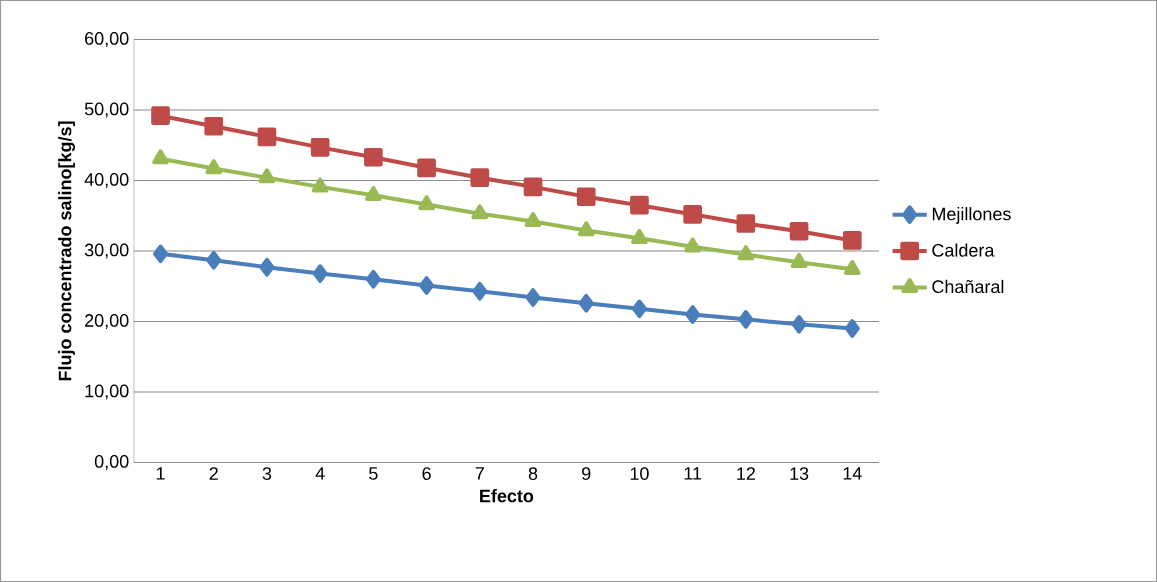  I want to click on y-tick-label: 10,00, so click(107, 392).